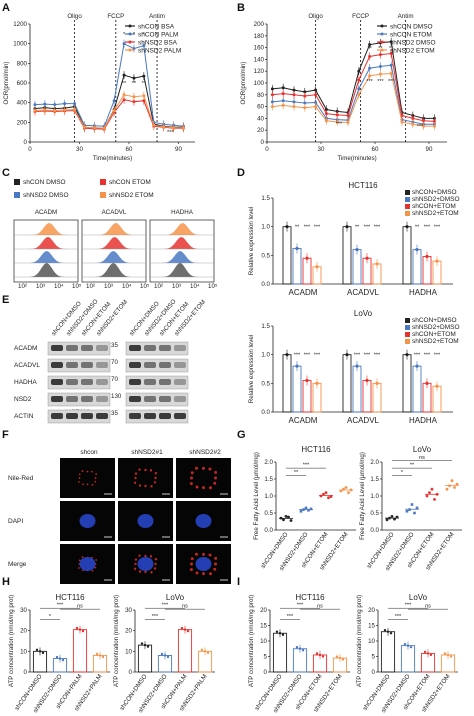 The image size is (474, 716). Describe the element at coordinates (434, 206) in the screenshot. I see `legend-label: shCON+ETOM` at that location.